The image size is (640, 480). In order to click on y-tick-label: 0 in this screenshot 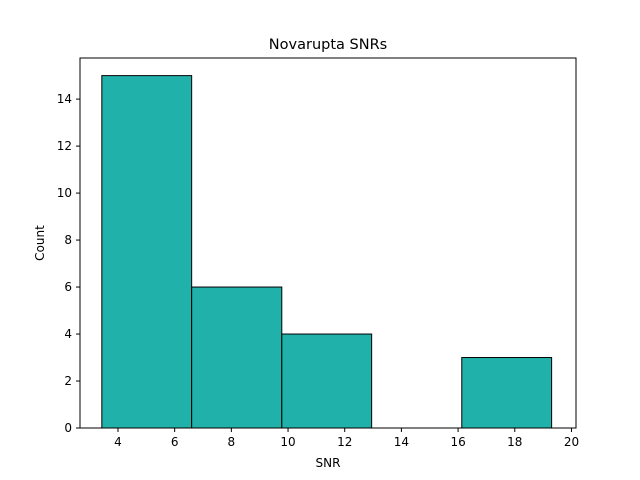, I will do `click(68, 428)`.